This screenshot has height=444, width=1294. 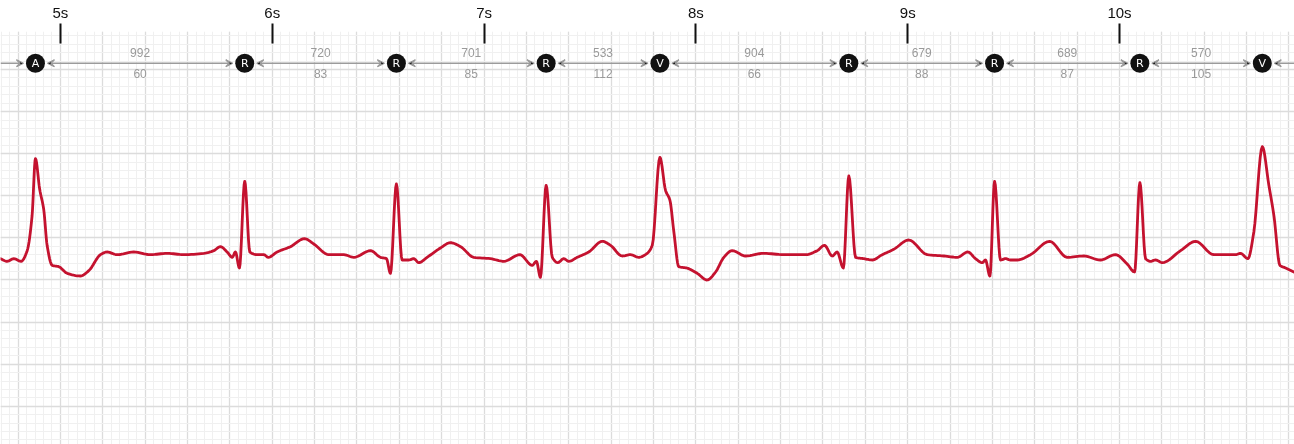 I want to click on x-tick-label: 8s, so click(x=695, y=12).